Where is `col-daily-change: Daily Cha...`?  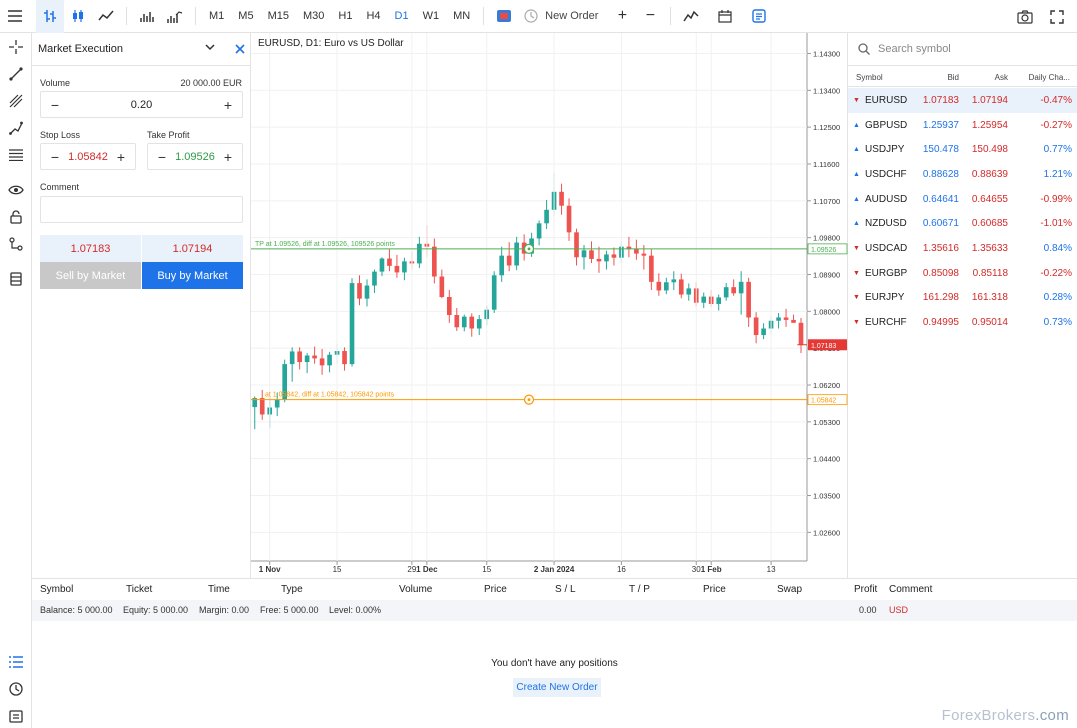 col-daily-change: Daily Cha... is located at coordinates (1049, 77).